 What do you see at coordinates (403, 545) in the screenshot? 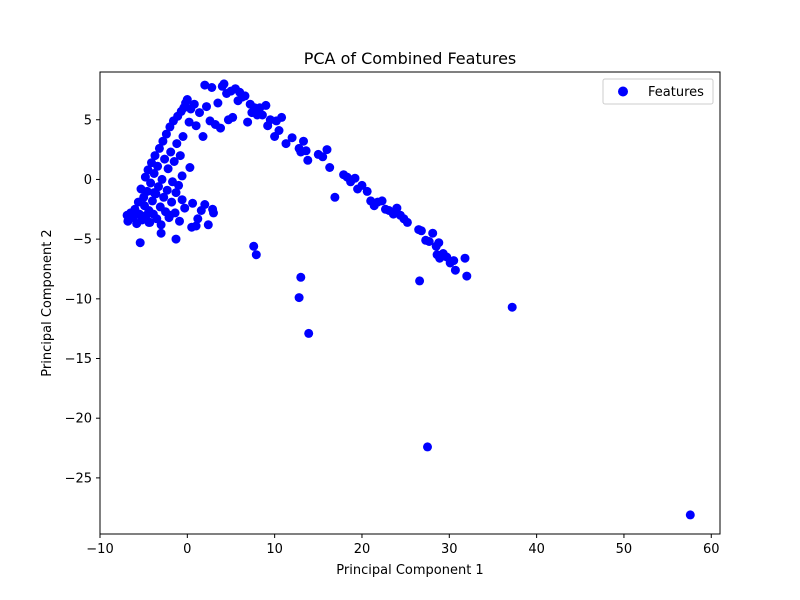
I see `x-axis: −10 0 10 20 30 40 50 60` at bounding box center [403, 545].